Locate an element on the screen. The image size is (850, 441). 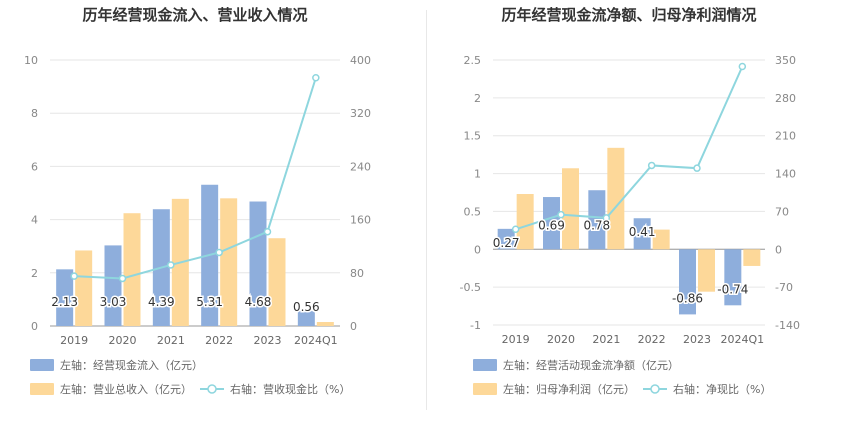
data-label: 0.56 is located at coordinates (306, 307).